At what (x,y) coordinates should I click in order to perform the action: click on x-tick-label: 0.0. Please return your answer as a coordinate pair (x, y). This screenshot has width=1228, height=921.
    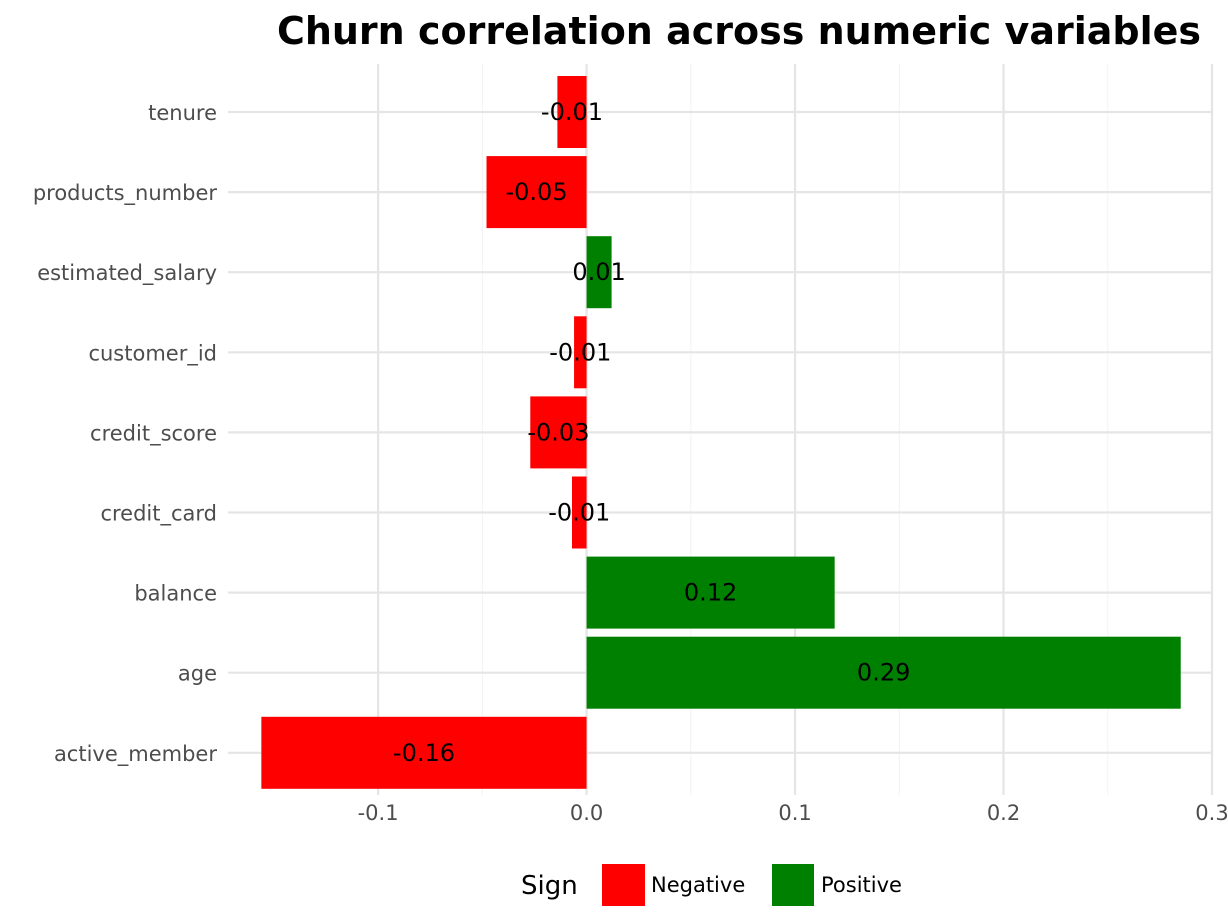
    Looking at the image, I should click on (586, 813).